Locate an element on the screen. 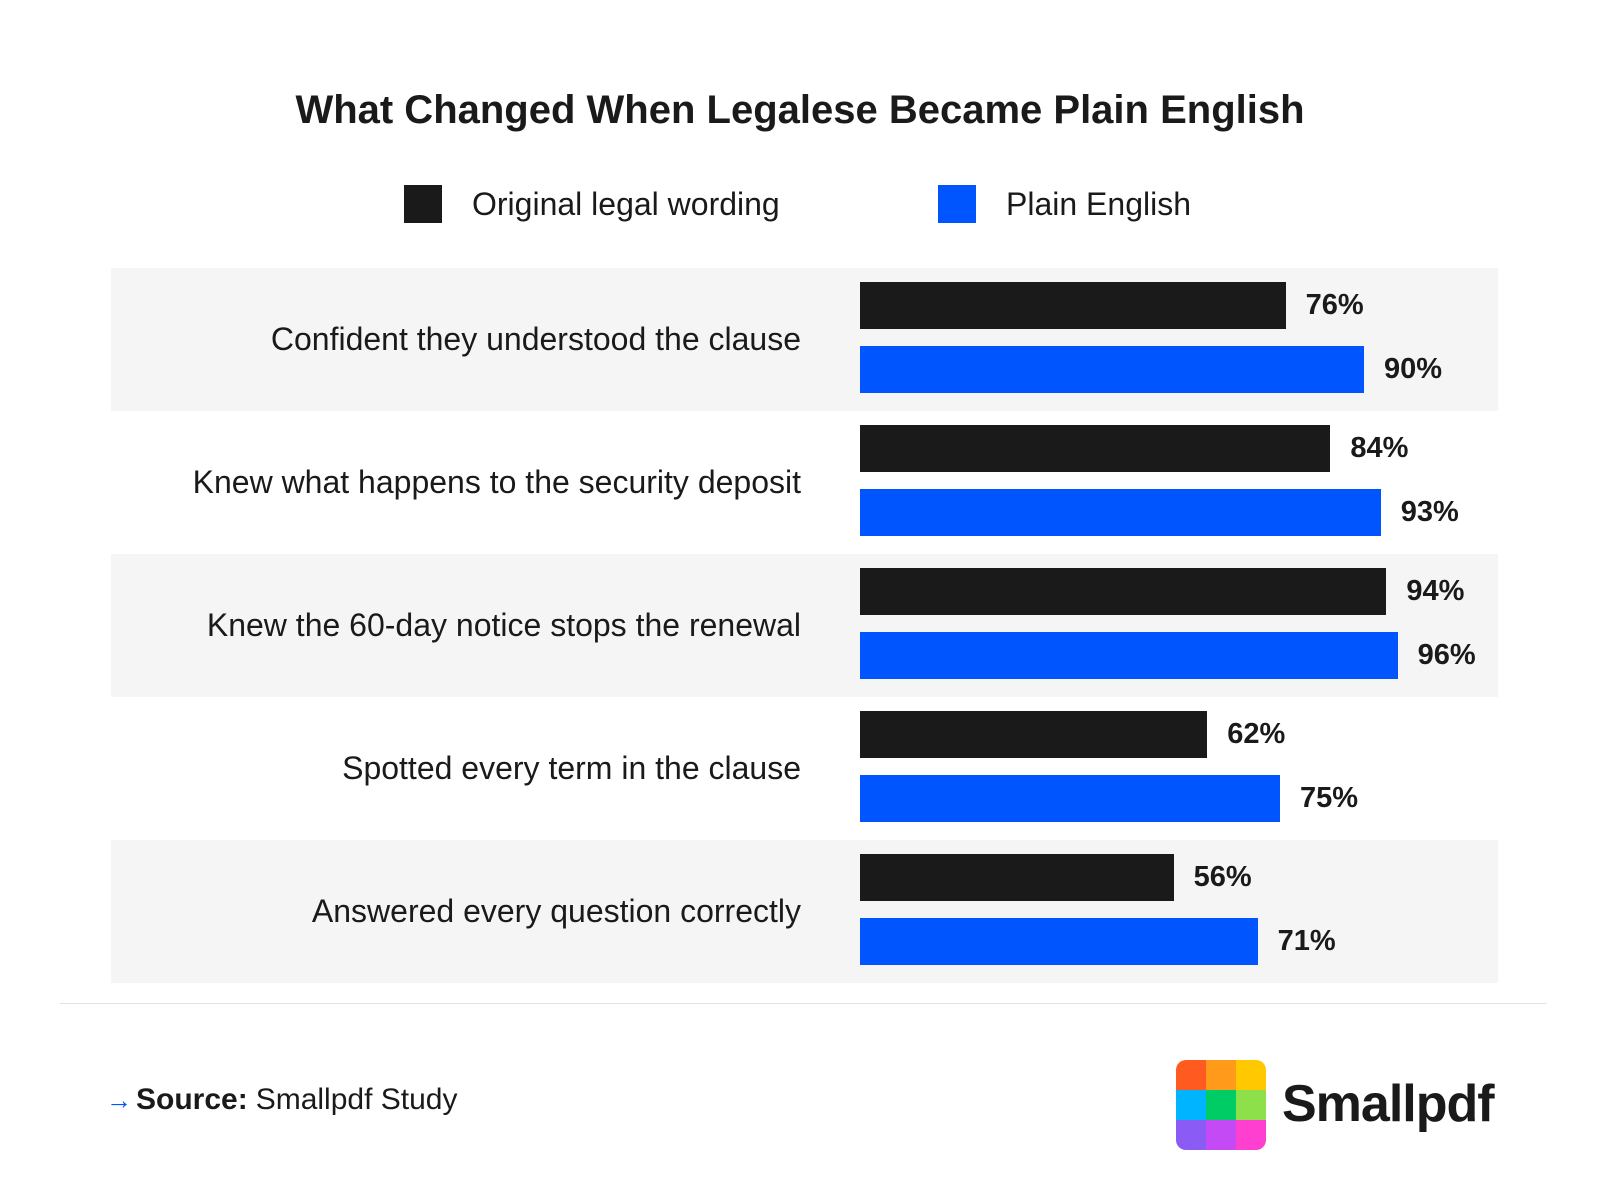  value-label-plain: 96% is located at coordinates (1446, 655).